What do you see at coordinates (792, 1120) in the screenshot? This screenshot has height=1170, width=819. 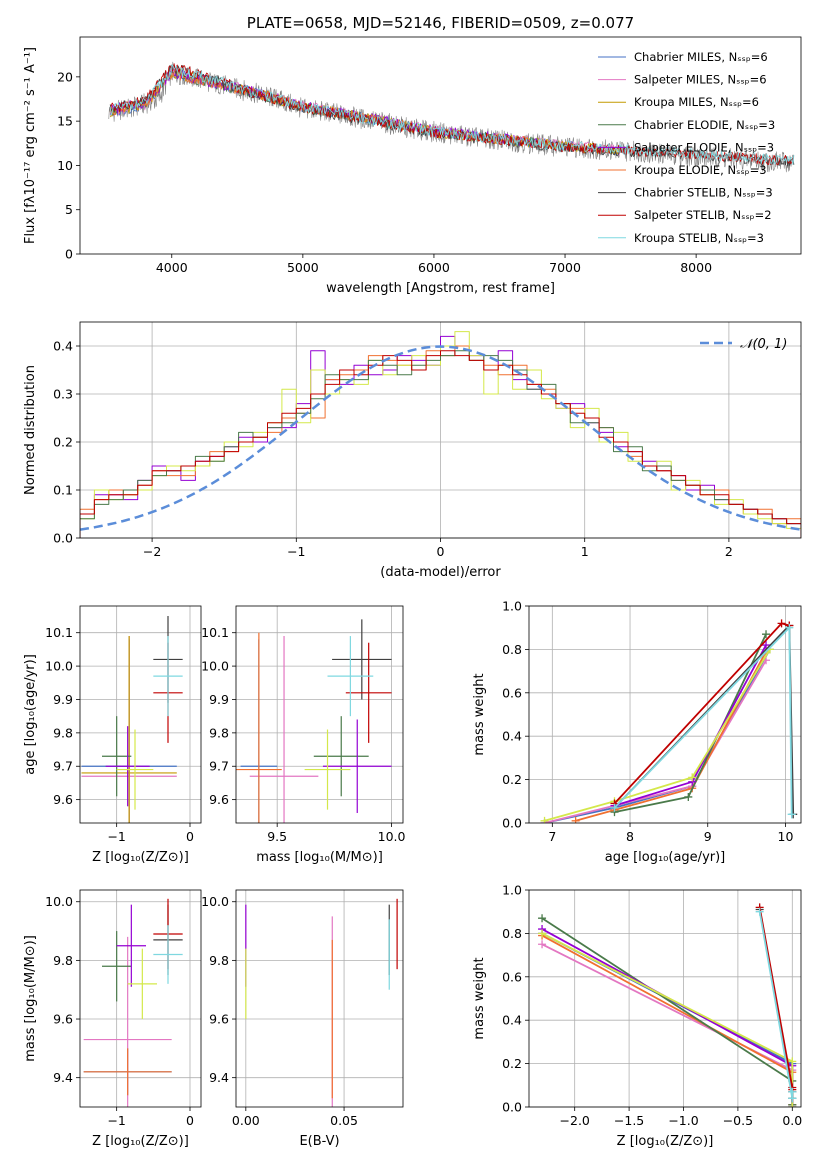 I see `x-tick-label: 0.0` at bounding box center [792, 1120].